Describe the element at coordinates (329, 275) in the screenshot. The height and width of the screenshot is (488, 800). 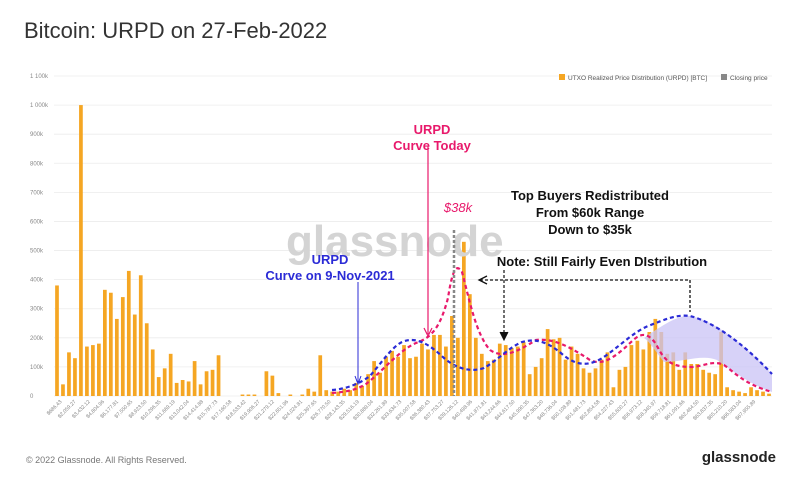
I see `urpd-nov-label-line2: Curve on 9-Nov-2021` at that location.